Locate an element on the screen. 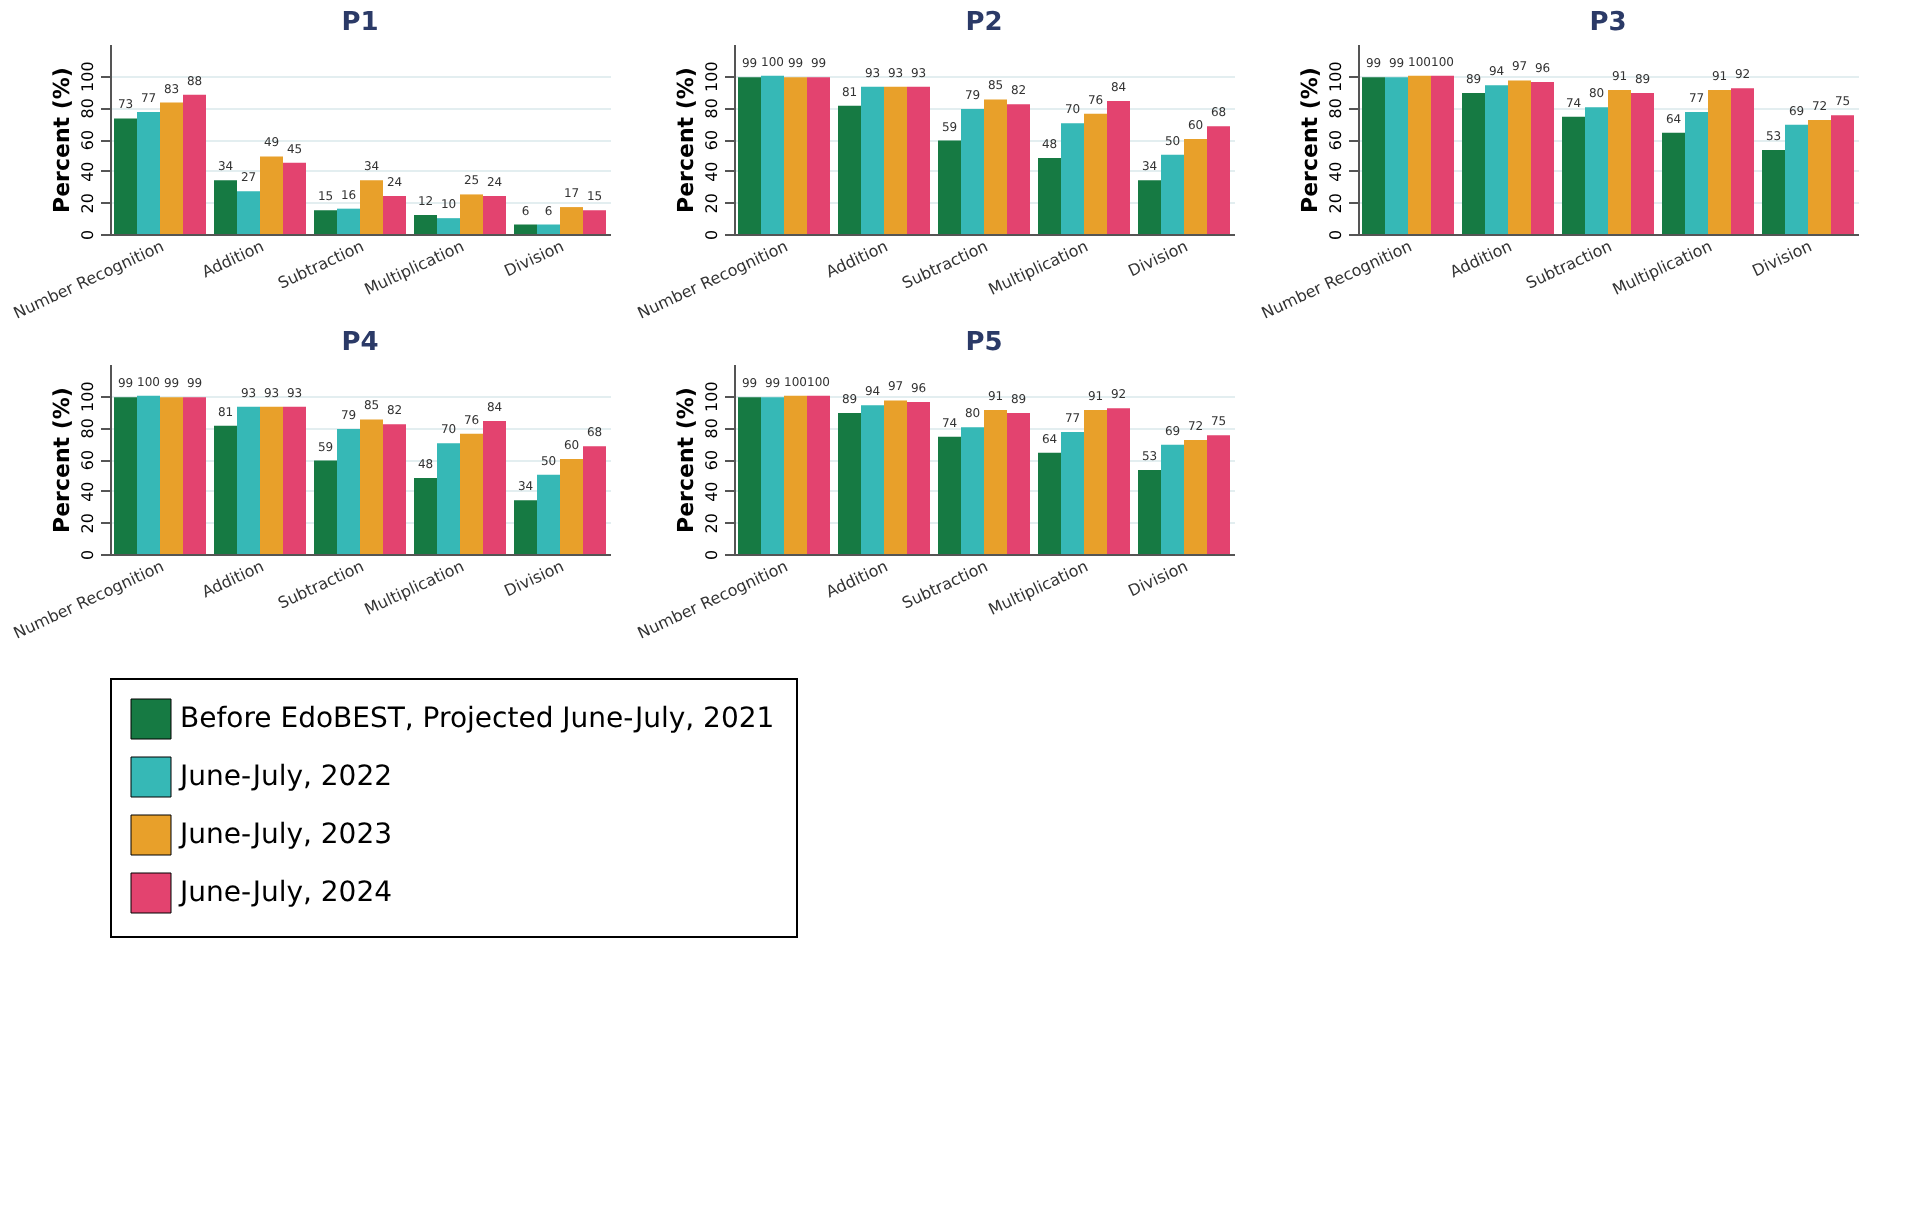 This screenshot has height=1212, width=1912. legend-label: June-July, 2024 is located at coordinates (285, 893).